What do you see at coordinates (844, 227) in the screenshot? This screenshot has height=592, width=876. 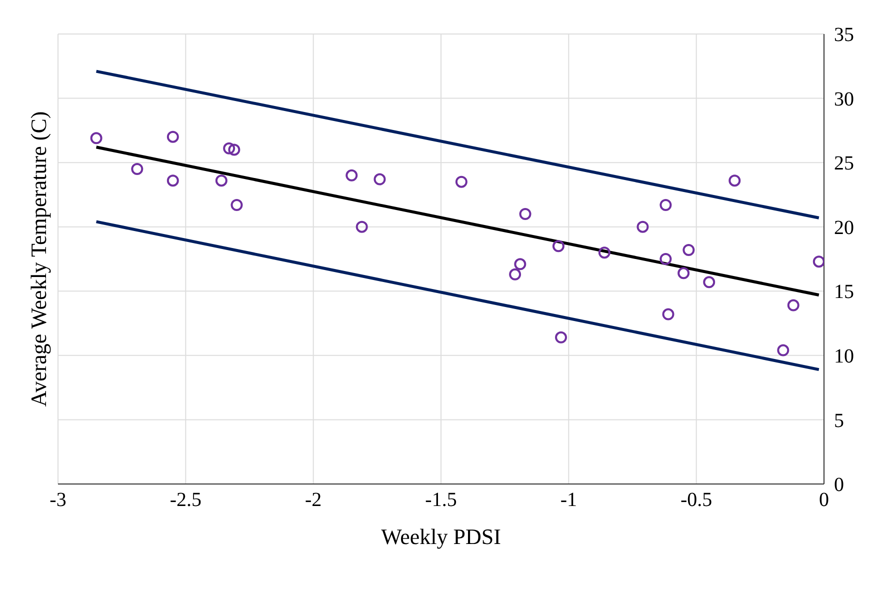 I see `y-tick-label: 20` at bounding box center [844, 227].